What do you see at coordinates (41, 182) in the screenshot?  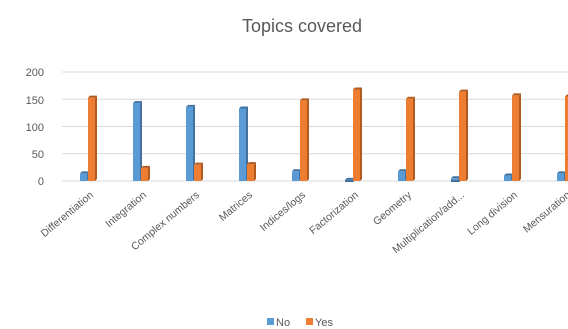 I see `y-tick-label: 0` at bounding box center [41, 182].